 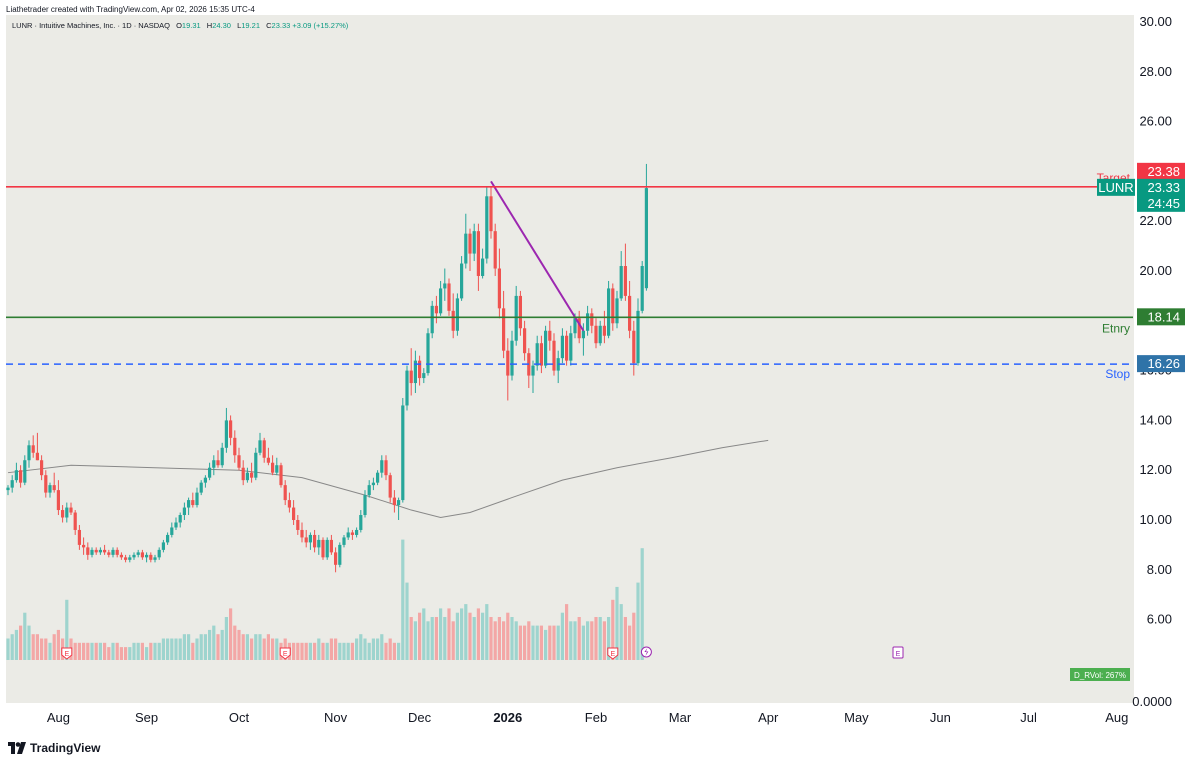 What do you see at coordinates (146, 717) in the screenshot?
I see `x-tick-label: Sep` at bounding box center [146, 717].